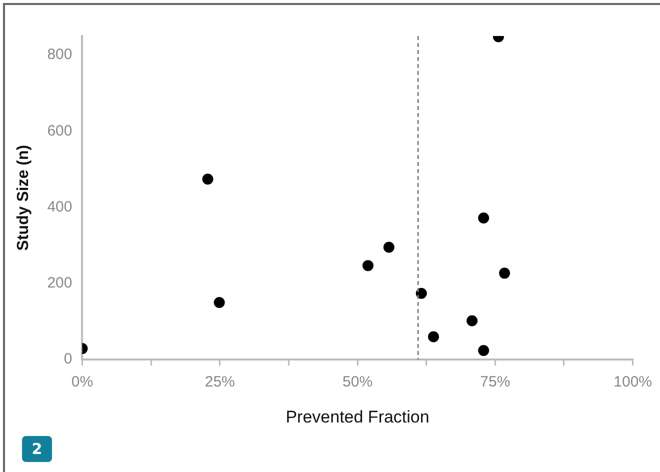 The height and width of the screenshot is (472, 660). What do you see at coordinates (68, 359) in the screenshot?
I see `y-tick-label: 0` at bounding box center [68, 359].